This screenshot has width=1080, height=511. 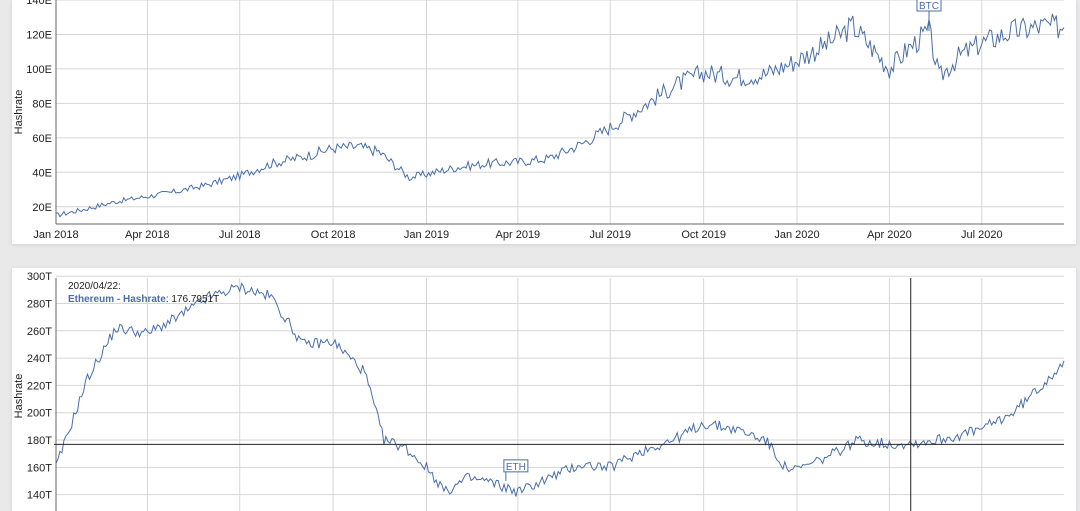 I want to click on btc-x-tick-label: Apr 2020, so click(x=889, y=235).